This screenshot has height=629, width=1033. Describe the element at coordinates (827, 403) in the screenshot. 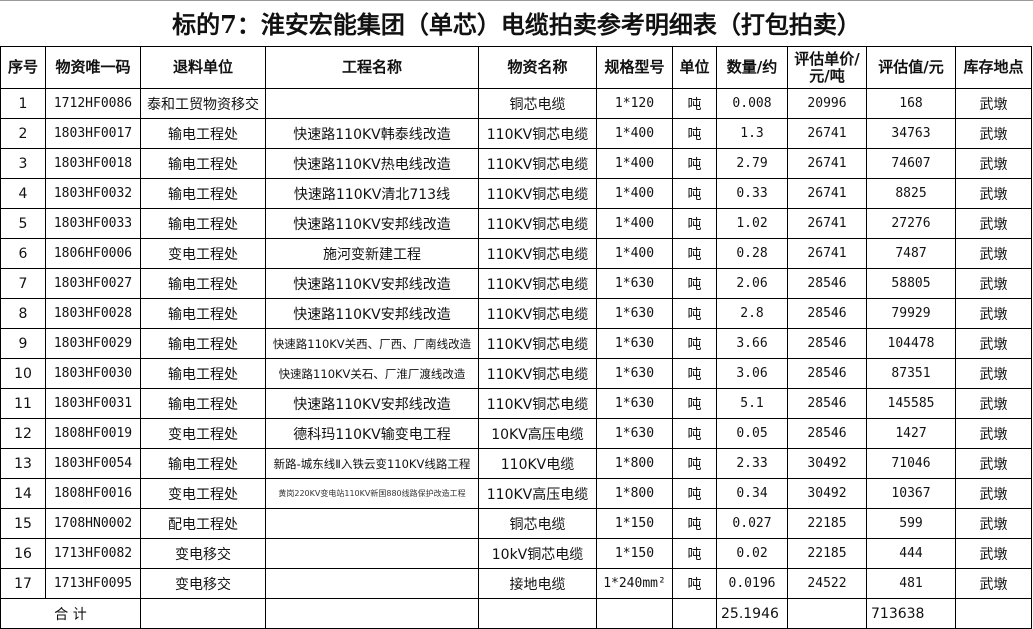

I see `cell-unit-price: 28546` at that location.